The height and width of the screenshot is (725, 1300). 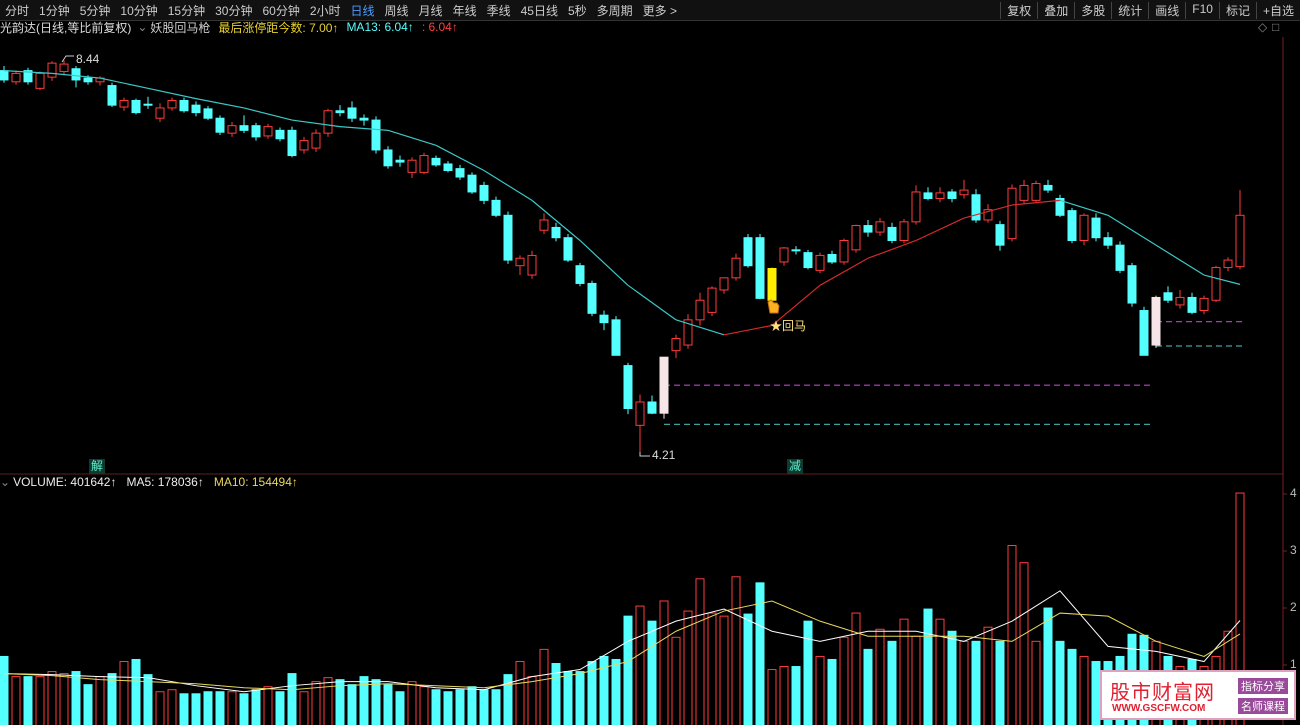 What do you see at coordinates (234, 10) in the screenshot?
I see `period-tab: 30分钟` at bounding box center [234, 10].